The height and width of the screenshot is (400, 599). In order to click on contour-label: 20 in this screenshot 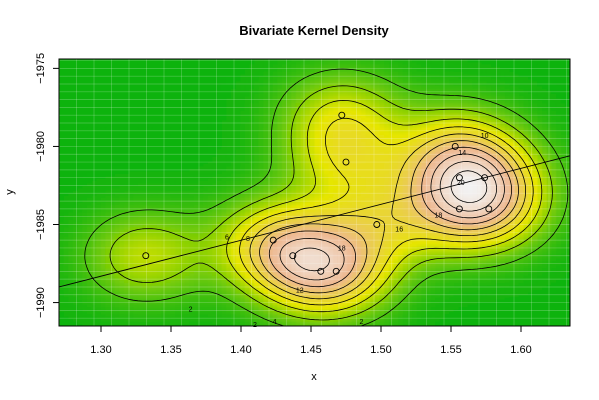, I will do `click(461, 183)`.